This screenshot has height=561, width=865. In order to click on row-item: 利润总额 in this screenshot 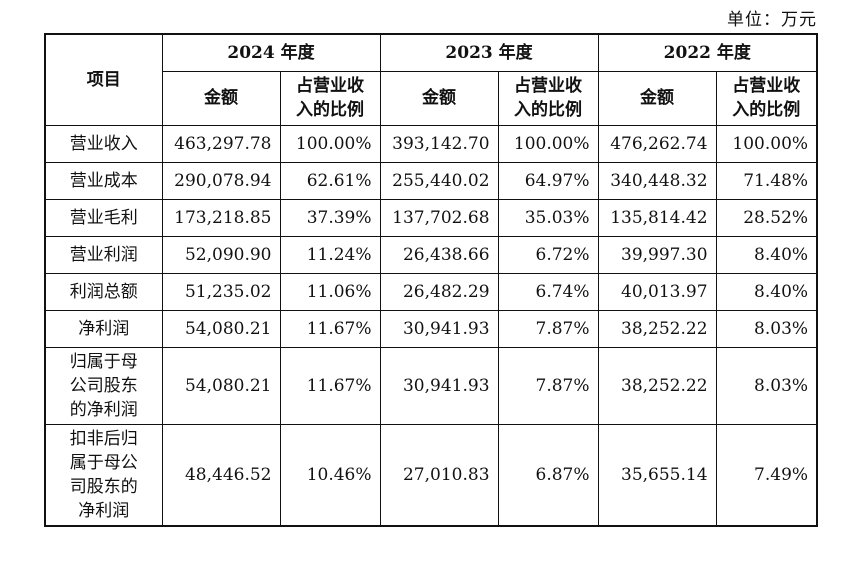, I will do `click(103, 291)`.